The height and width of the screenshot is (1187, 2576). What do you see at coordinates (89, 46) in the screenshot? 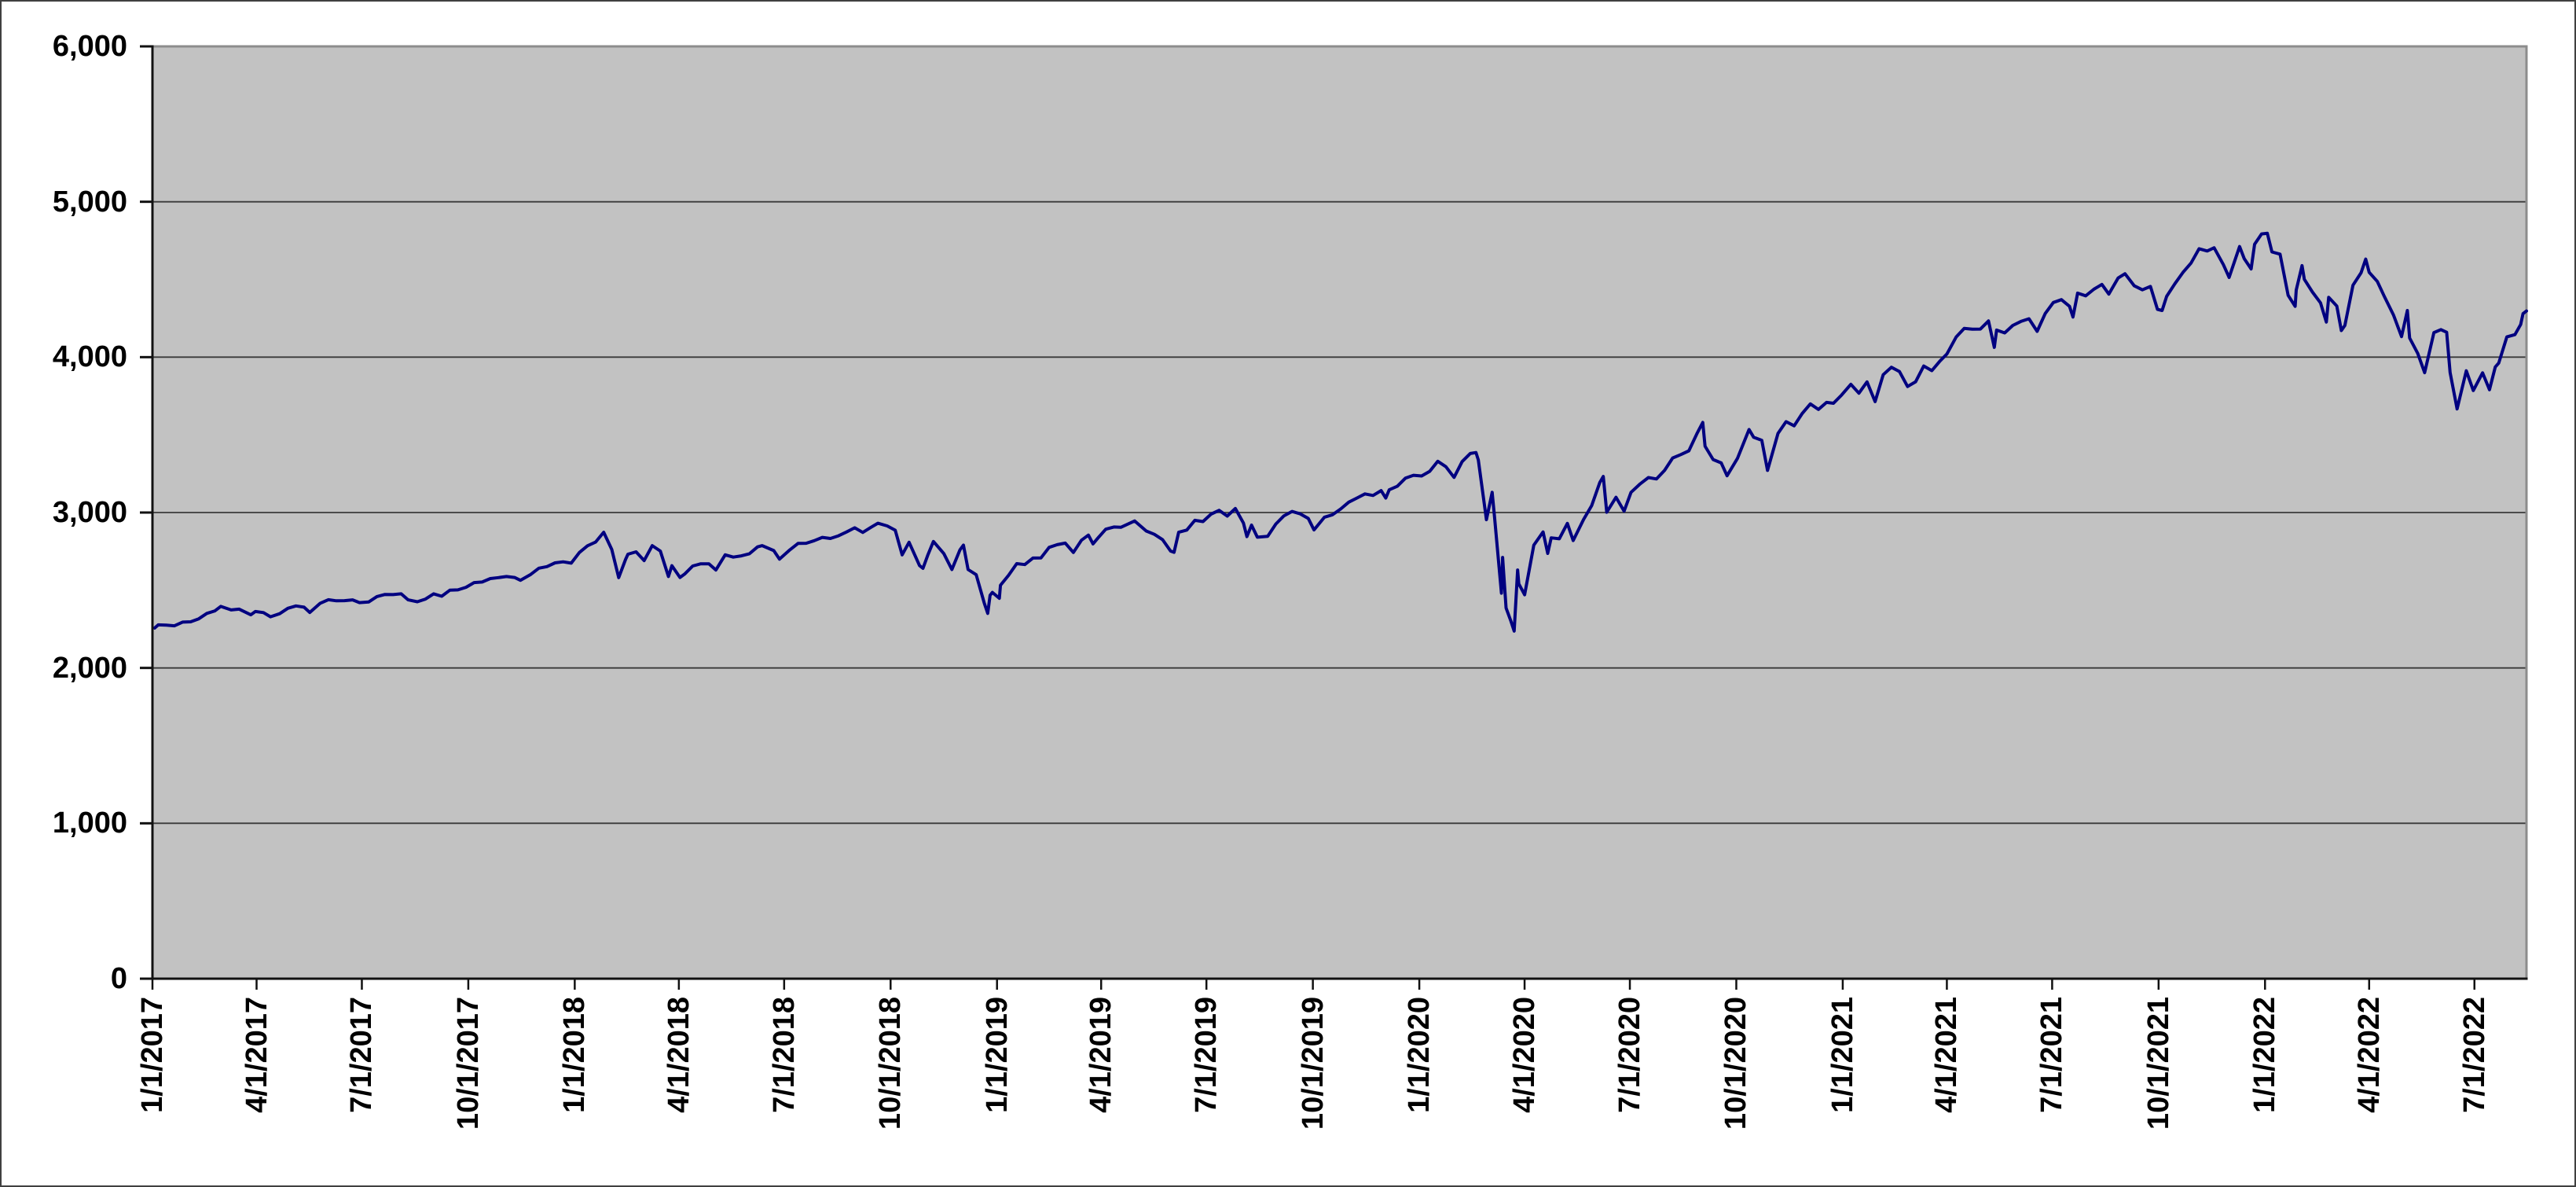
I see `y-axis-tick-label: 6,000` at bounding box center [89, 46].